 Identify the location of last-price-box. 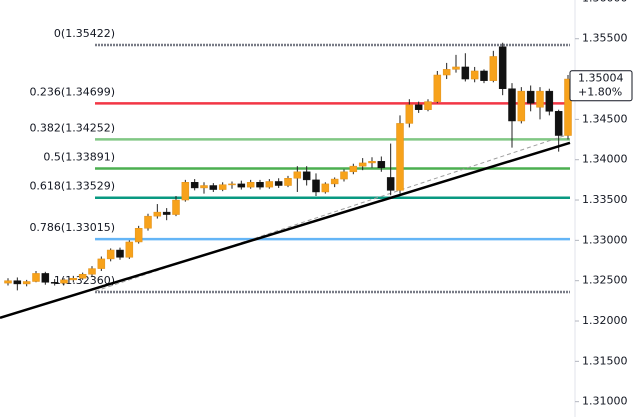
(601, 86).